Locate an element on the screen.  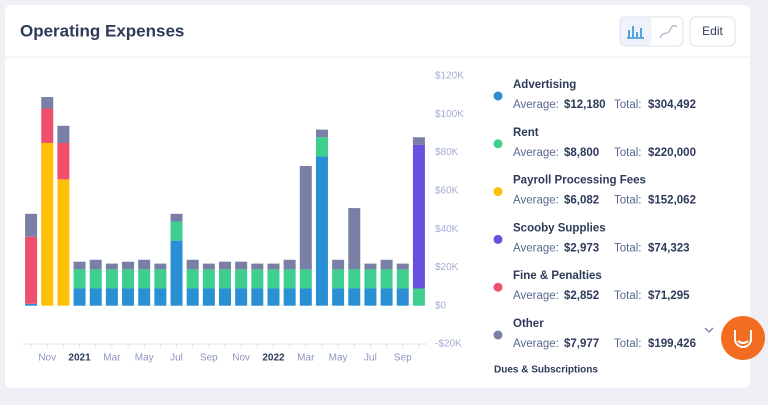
chat-icon is located at coordinates (743, 339).